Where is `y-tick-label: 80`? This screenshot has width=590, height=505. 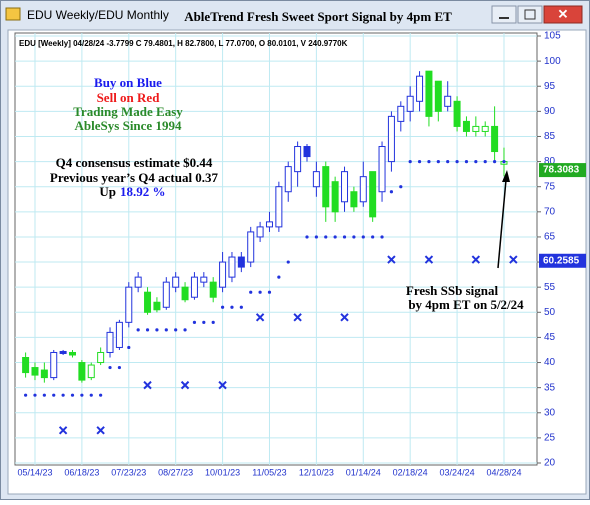 y-tick-label: 80 is located at coordinates (550, 161).